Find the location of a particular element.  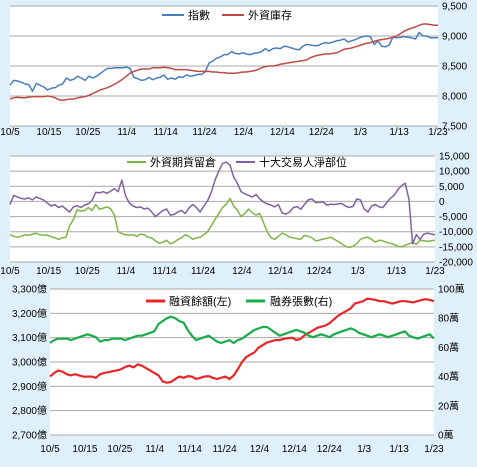

y-tick-label: -15,000 is located at coordinates (456, 247).